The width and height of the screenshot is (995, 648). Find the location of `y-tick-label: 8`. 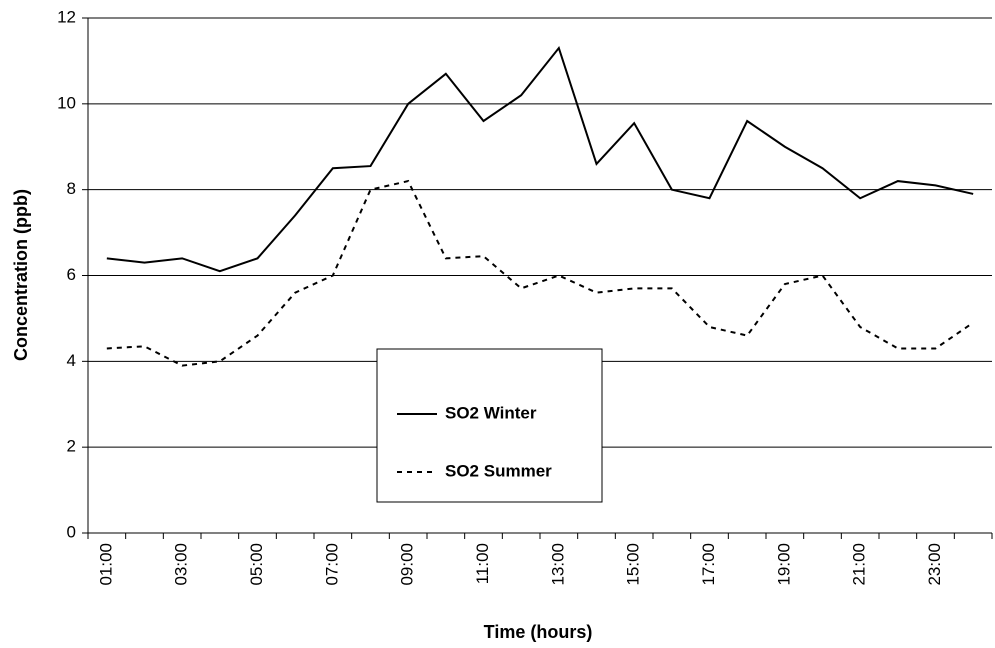

y-tick-label: 8 is located at coordinates (71, 188).